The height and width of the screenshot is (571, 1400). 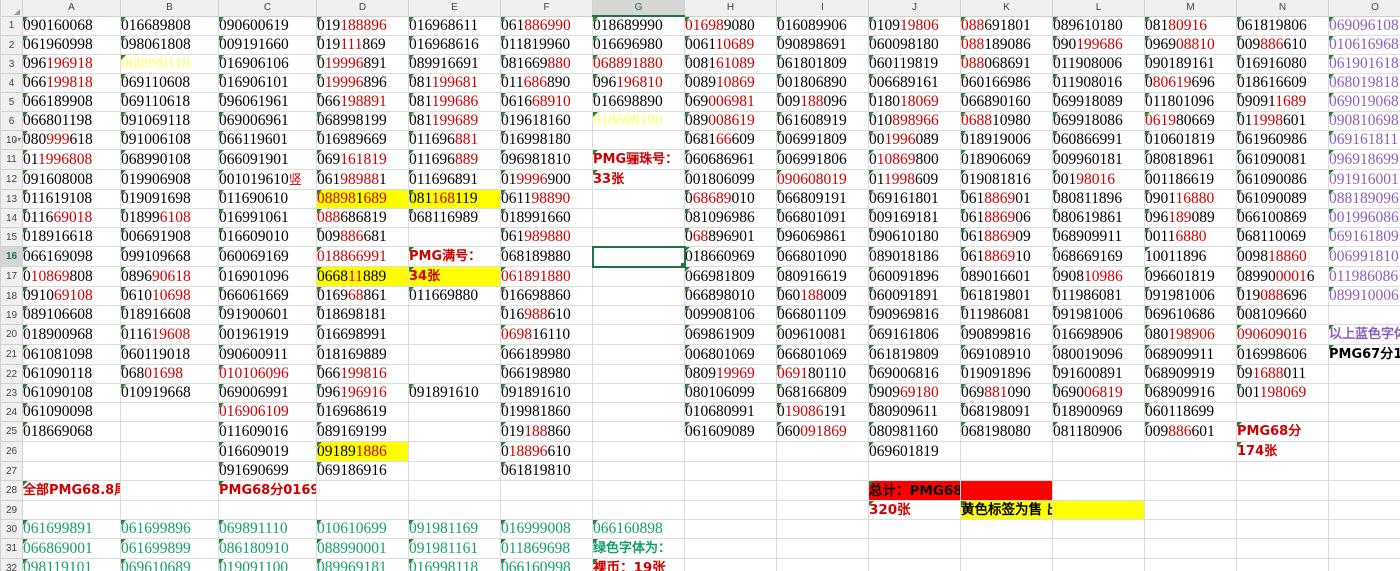 What do you see at coordinates (1364, 315) in the screenshot?
I see `cell-O19` at bounding box center [1364, 315].